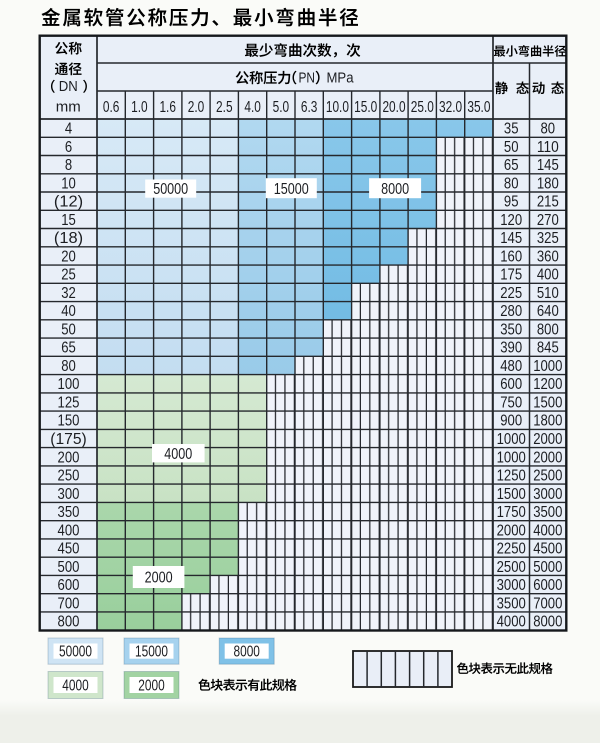 This screenshot has width=600, height=743. Describe the element at coordinates (511, 476) in the screenshot. I see `svg-text: 1250` at that location.